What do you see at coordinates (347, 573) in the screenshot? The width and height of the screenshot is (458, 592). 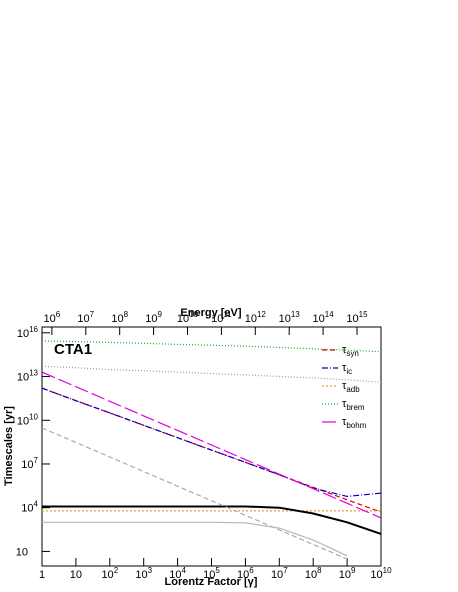 I see `x-tick-label: 10⁹` at bounding box center [347, 573].